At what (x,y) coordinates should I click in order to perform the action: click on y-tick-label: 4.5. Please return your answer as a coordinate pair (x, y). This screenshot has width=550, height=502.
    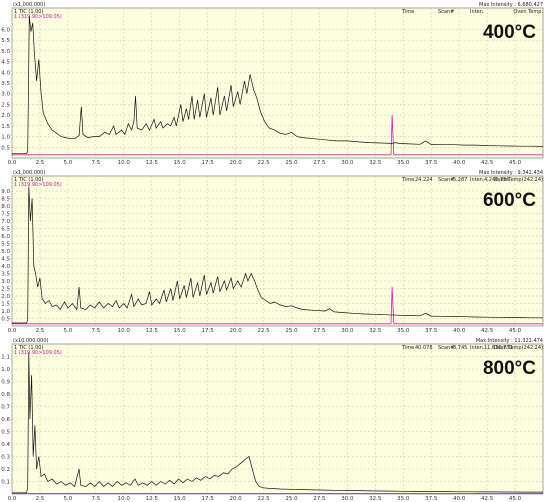
    Looking at the image, I should click on (5, 260).